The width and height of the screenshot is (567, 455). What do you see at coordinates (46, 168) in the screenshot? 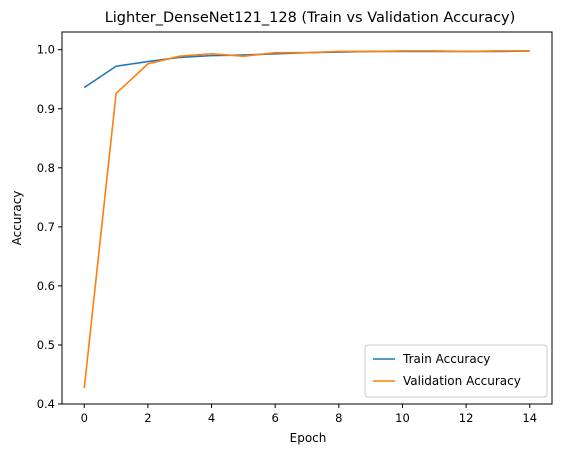
I see `y-tick-label: 0.8` at bounding box center [46, 168].